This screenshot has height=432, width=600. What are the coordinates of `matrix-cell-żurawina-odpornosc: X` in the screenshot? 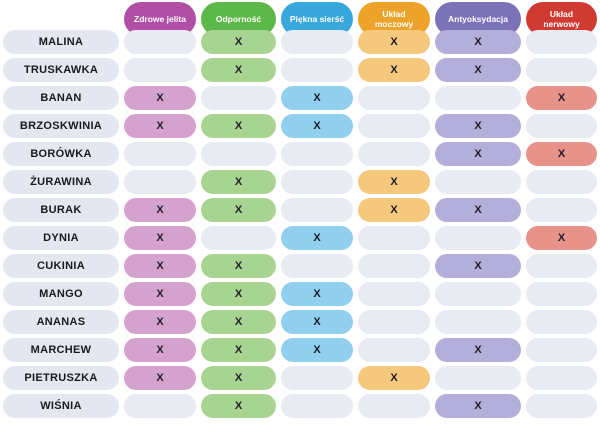 It's located at (238, 182).